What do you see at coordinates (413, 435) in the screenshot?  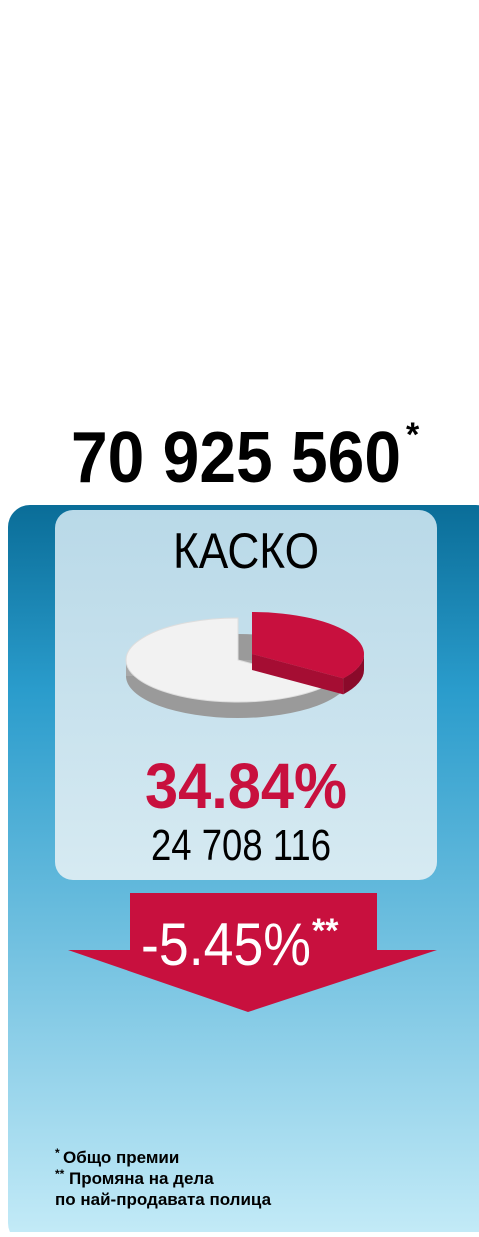 I see `total-mark: *` at bounding box center [413, 435].